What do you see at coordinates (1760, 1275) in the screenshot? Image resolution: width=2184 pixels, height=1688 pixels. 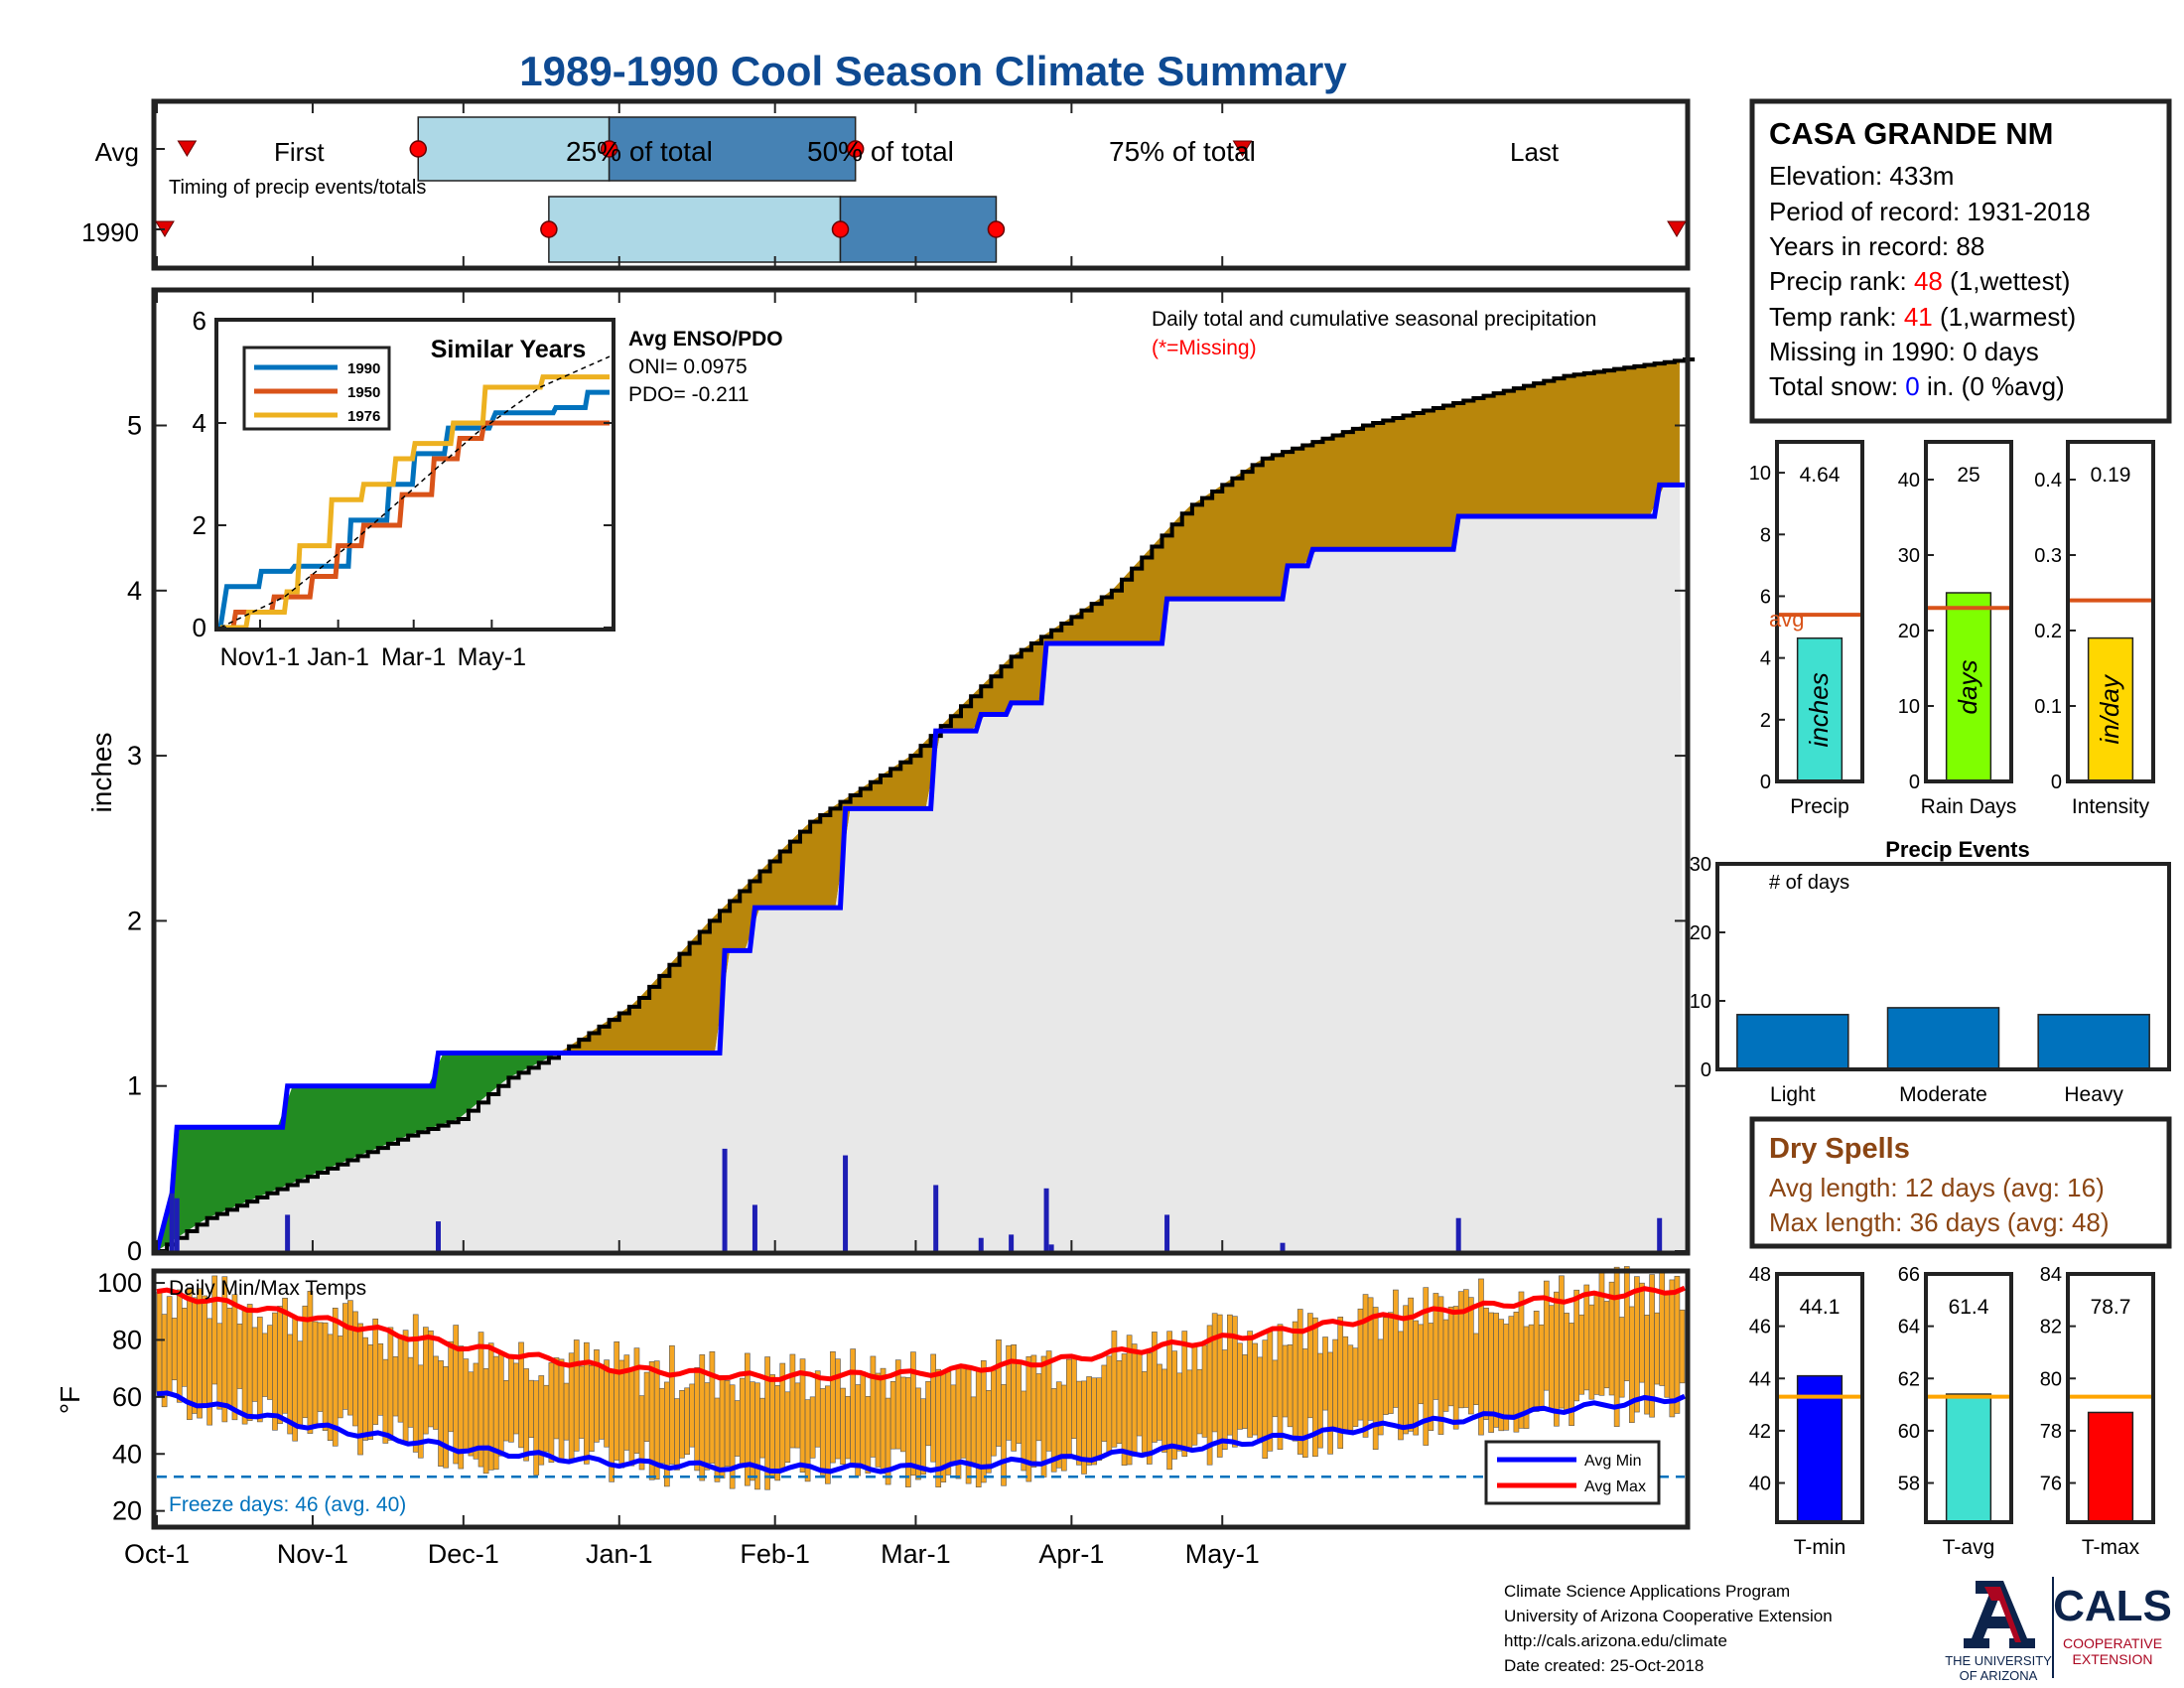 I see `season-tmin-tick-label: 48` at bounding box center [1760, 1275].